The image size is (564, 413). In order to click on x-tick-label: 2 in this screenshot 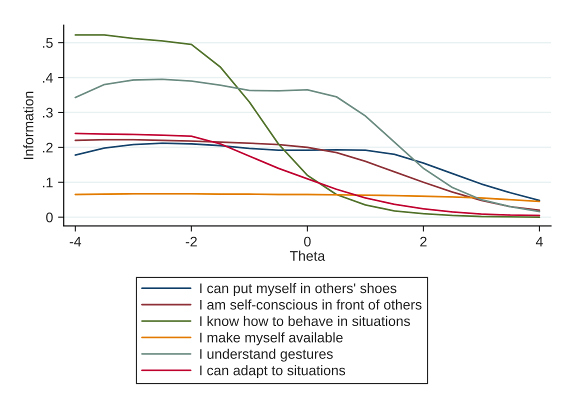, I will do `click(423, 241)`.